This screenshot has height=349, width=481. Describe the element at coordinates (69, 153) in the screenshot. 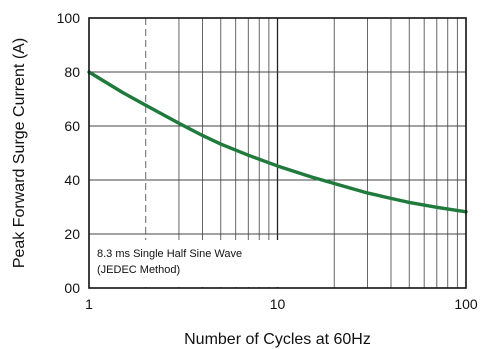

I see `y-tick-labels: 00 20 40 60 80 100` at that location.